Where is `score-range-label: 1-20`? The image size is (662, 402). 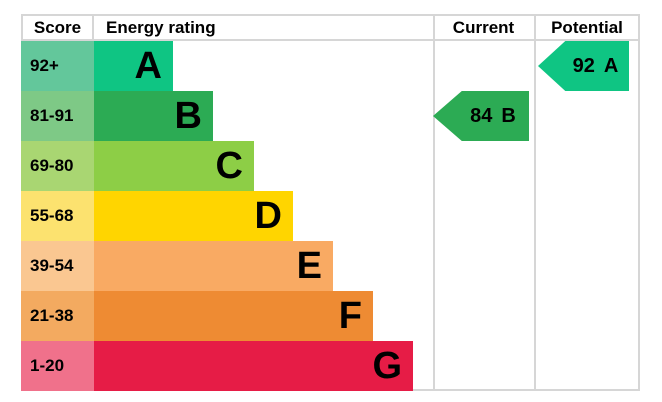
score-range-label: 1-20 is located at coordinates (47, 365).